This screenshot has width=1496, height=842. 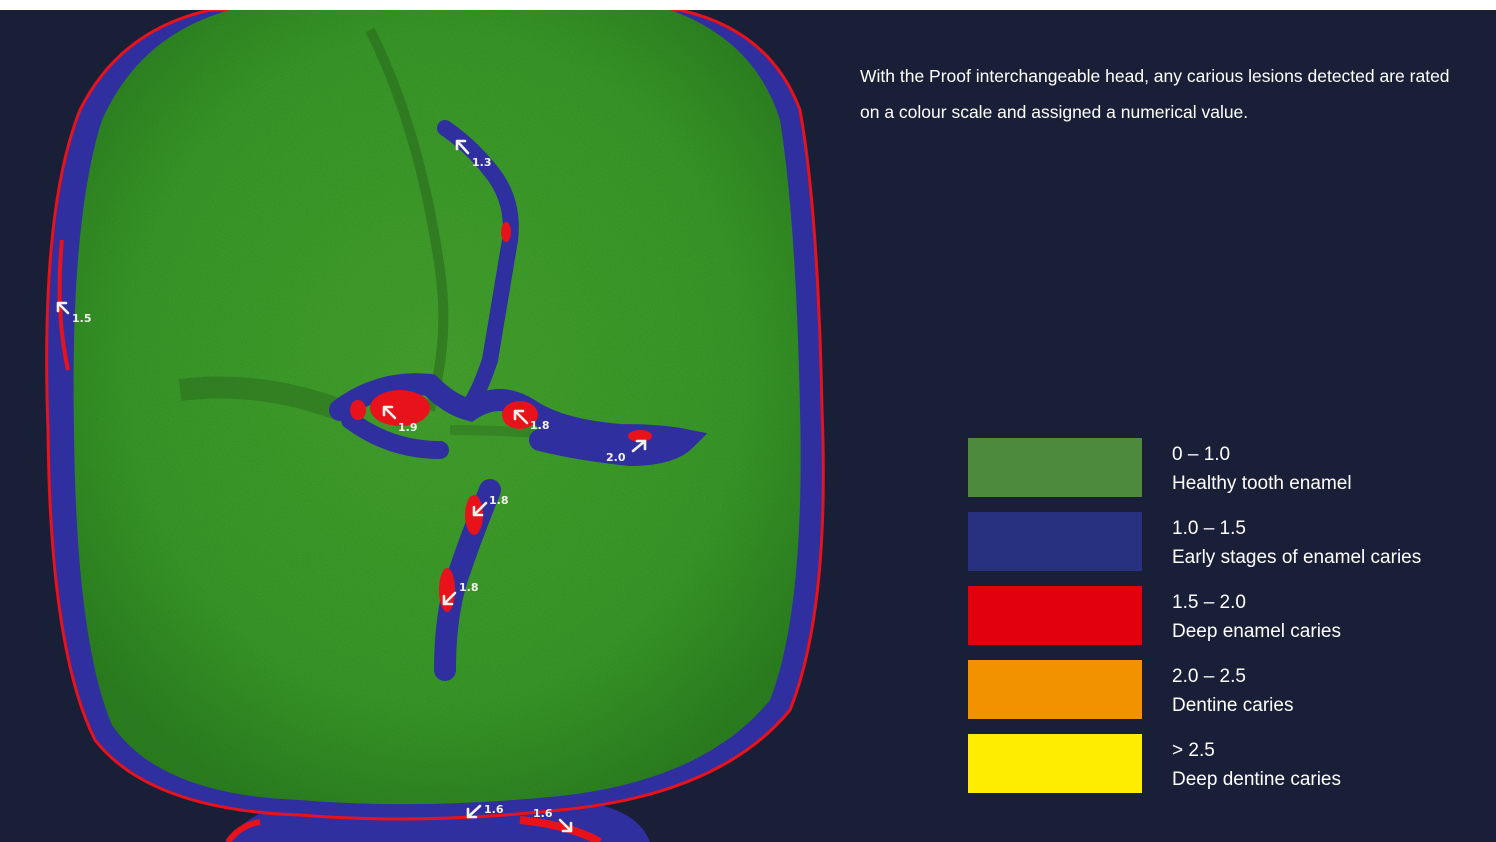 I want to click on legend-item-healthy: 0 – 1.0 Healthy tooth enamel, so click(x=1218, y=467).